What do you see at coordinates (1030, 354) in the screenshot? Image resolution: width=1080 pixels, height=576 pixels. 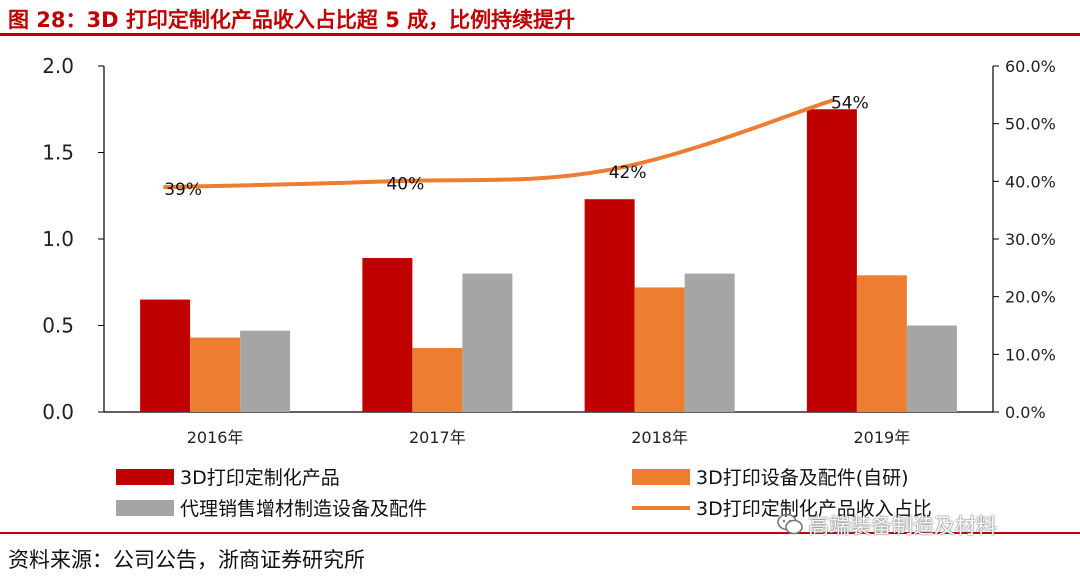 I see `right-tick-label: 10.0%` at bounding box center [1030, 354].